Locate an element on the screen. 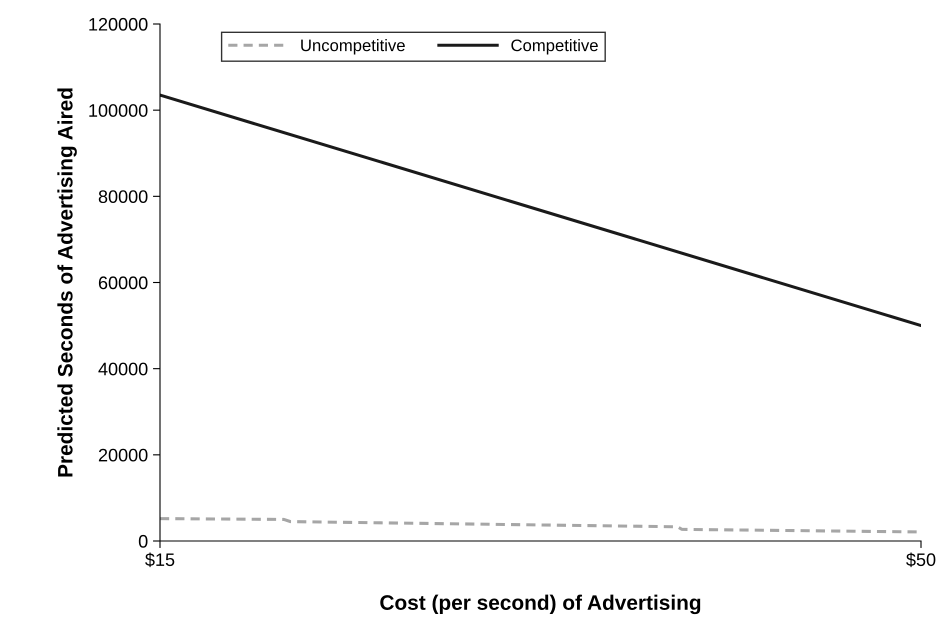  y-tick-label: 100000 is located at coordinates (118, 110).